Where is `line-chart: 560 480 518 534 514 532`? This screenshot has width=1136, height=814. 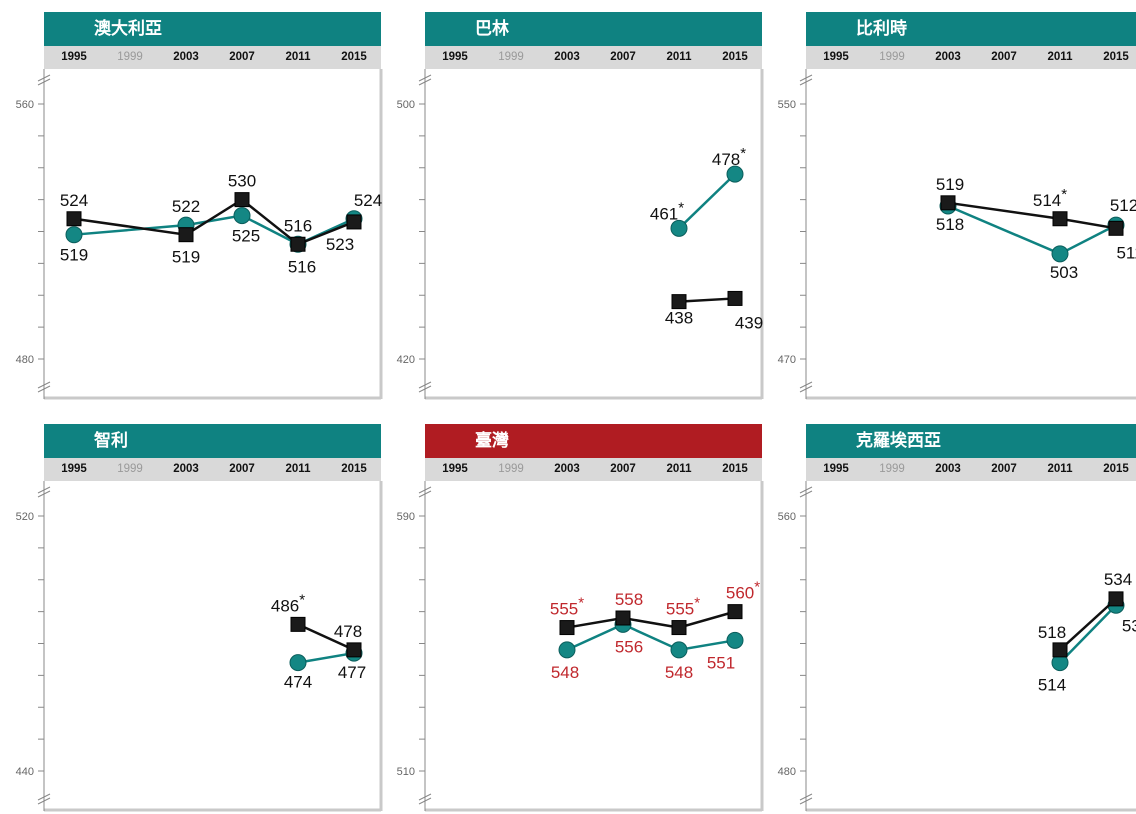 line-chart: 560 480 518 534 514 532 is located at coordinates (957, 646).